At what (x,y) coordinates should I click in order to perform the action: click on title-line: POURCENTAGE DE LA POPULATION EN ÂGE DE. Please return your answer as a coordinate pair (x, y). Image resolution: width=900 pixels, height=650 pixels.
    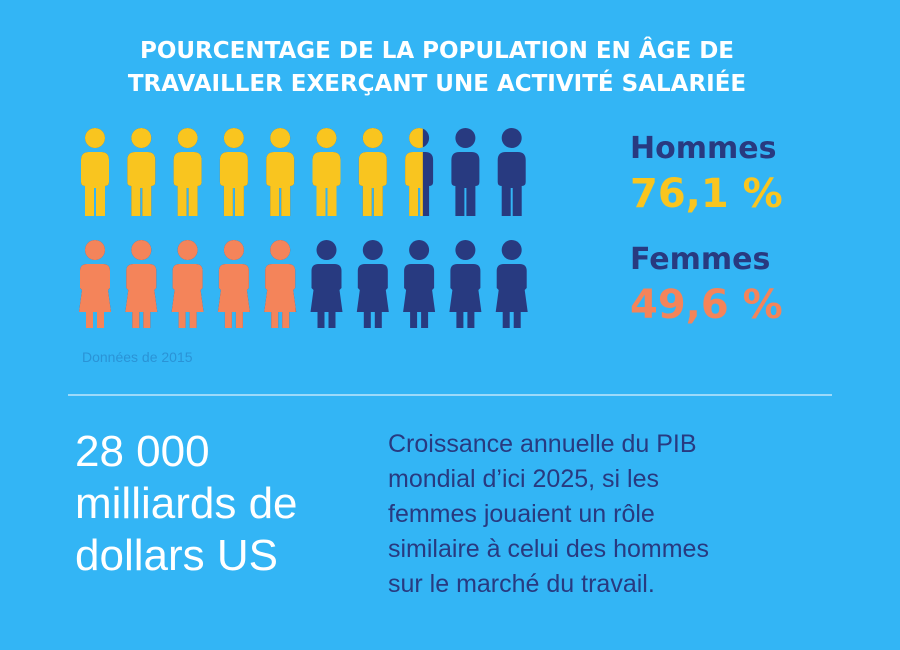
    Looking at the image, I should click on (437, 50).